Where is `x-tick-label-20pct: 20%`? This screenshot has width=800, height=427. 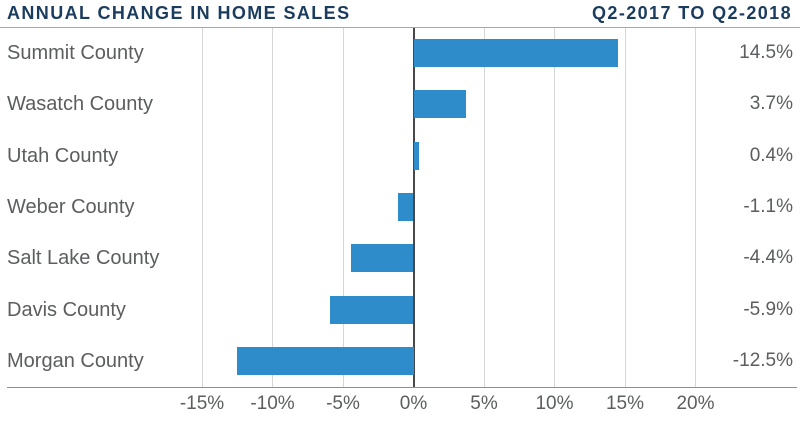
x-tick-label-20pct: 20% is located at coordinates (695, 403).